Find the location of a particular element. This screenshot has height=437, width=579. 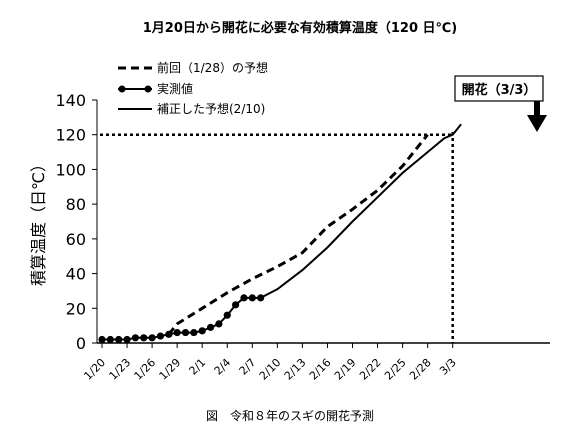

bloom-arrow-head is located at coordinates (537, 123).